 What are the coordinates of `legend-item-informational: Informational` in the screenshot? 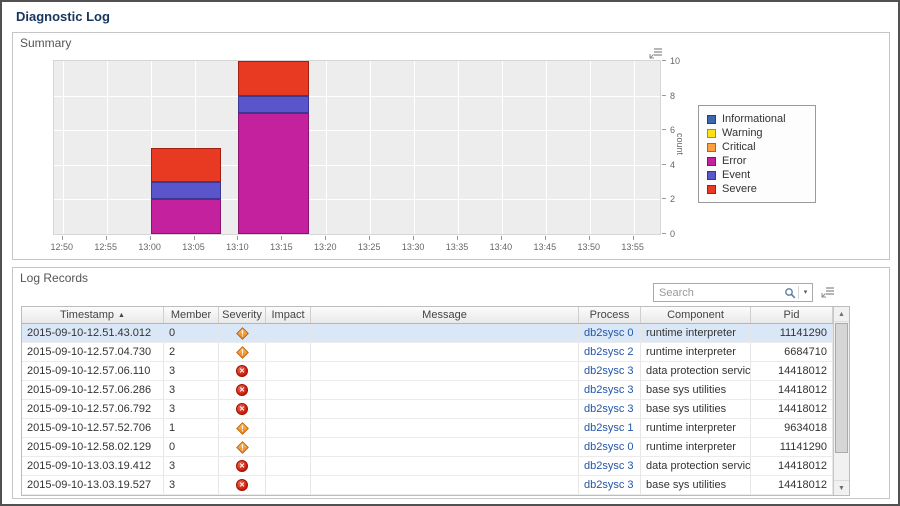 It's located at (757, 119).